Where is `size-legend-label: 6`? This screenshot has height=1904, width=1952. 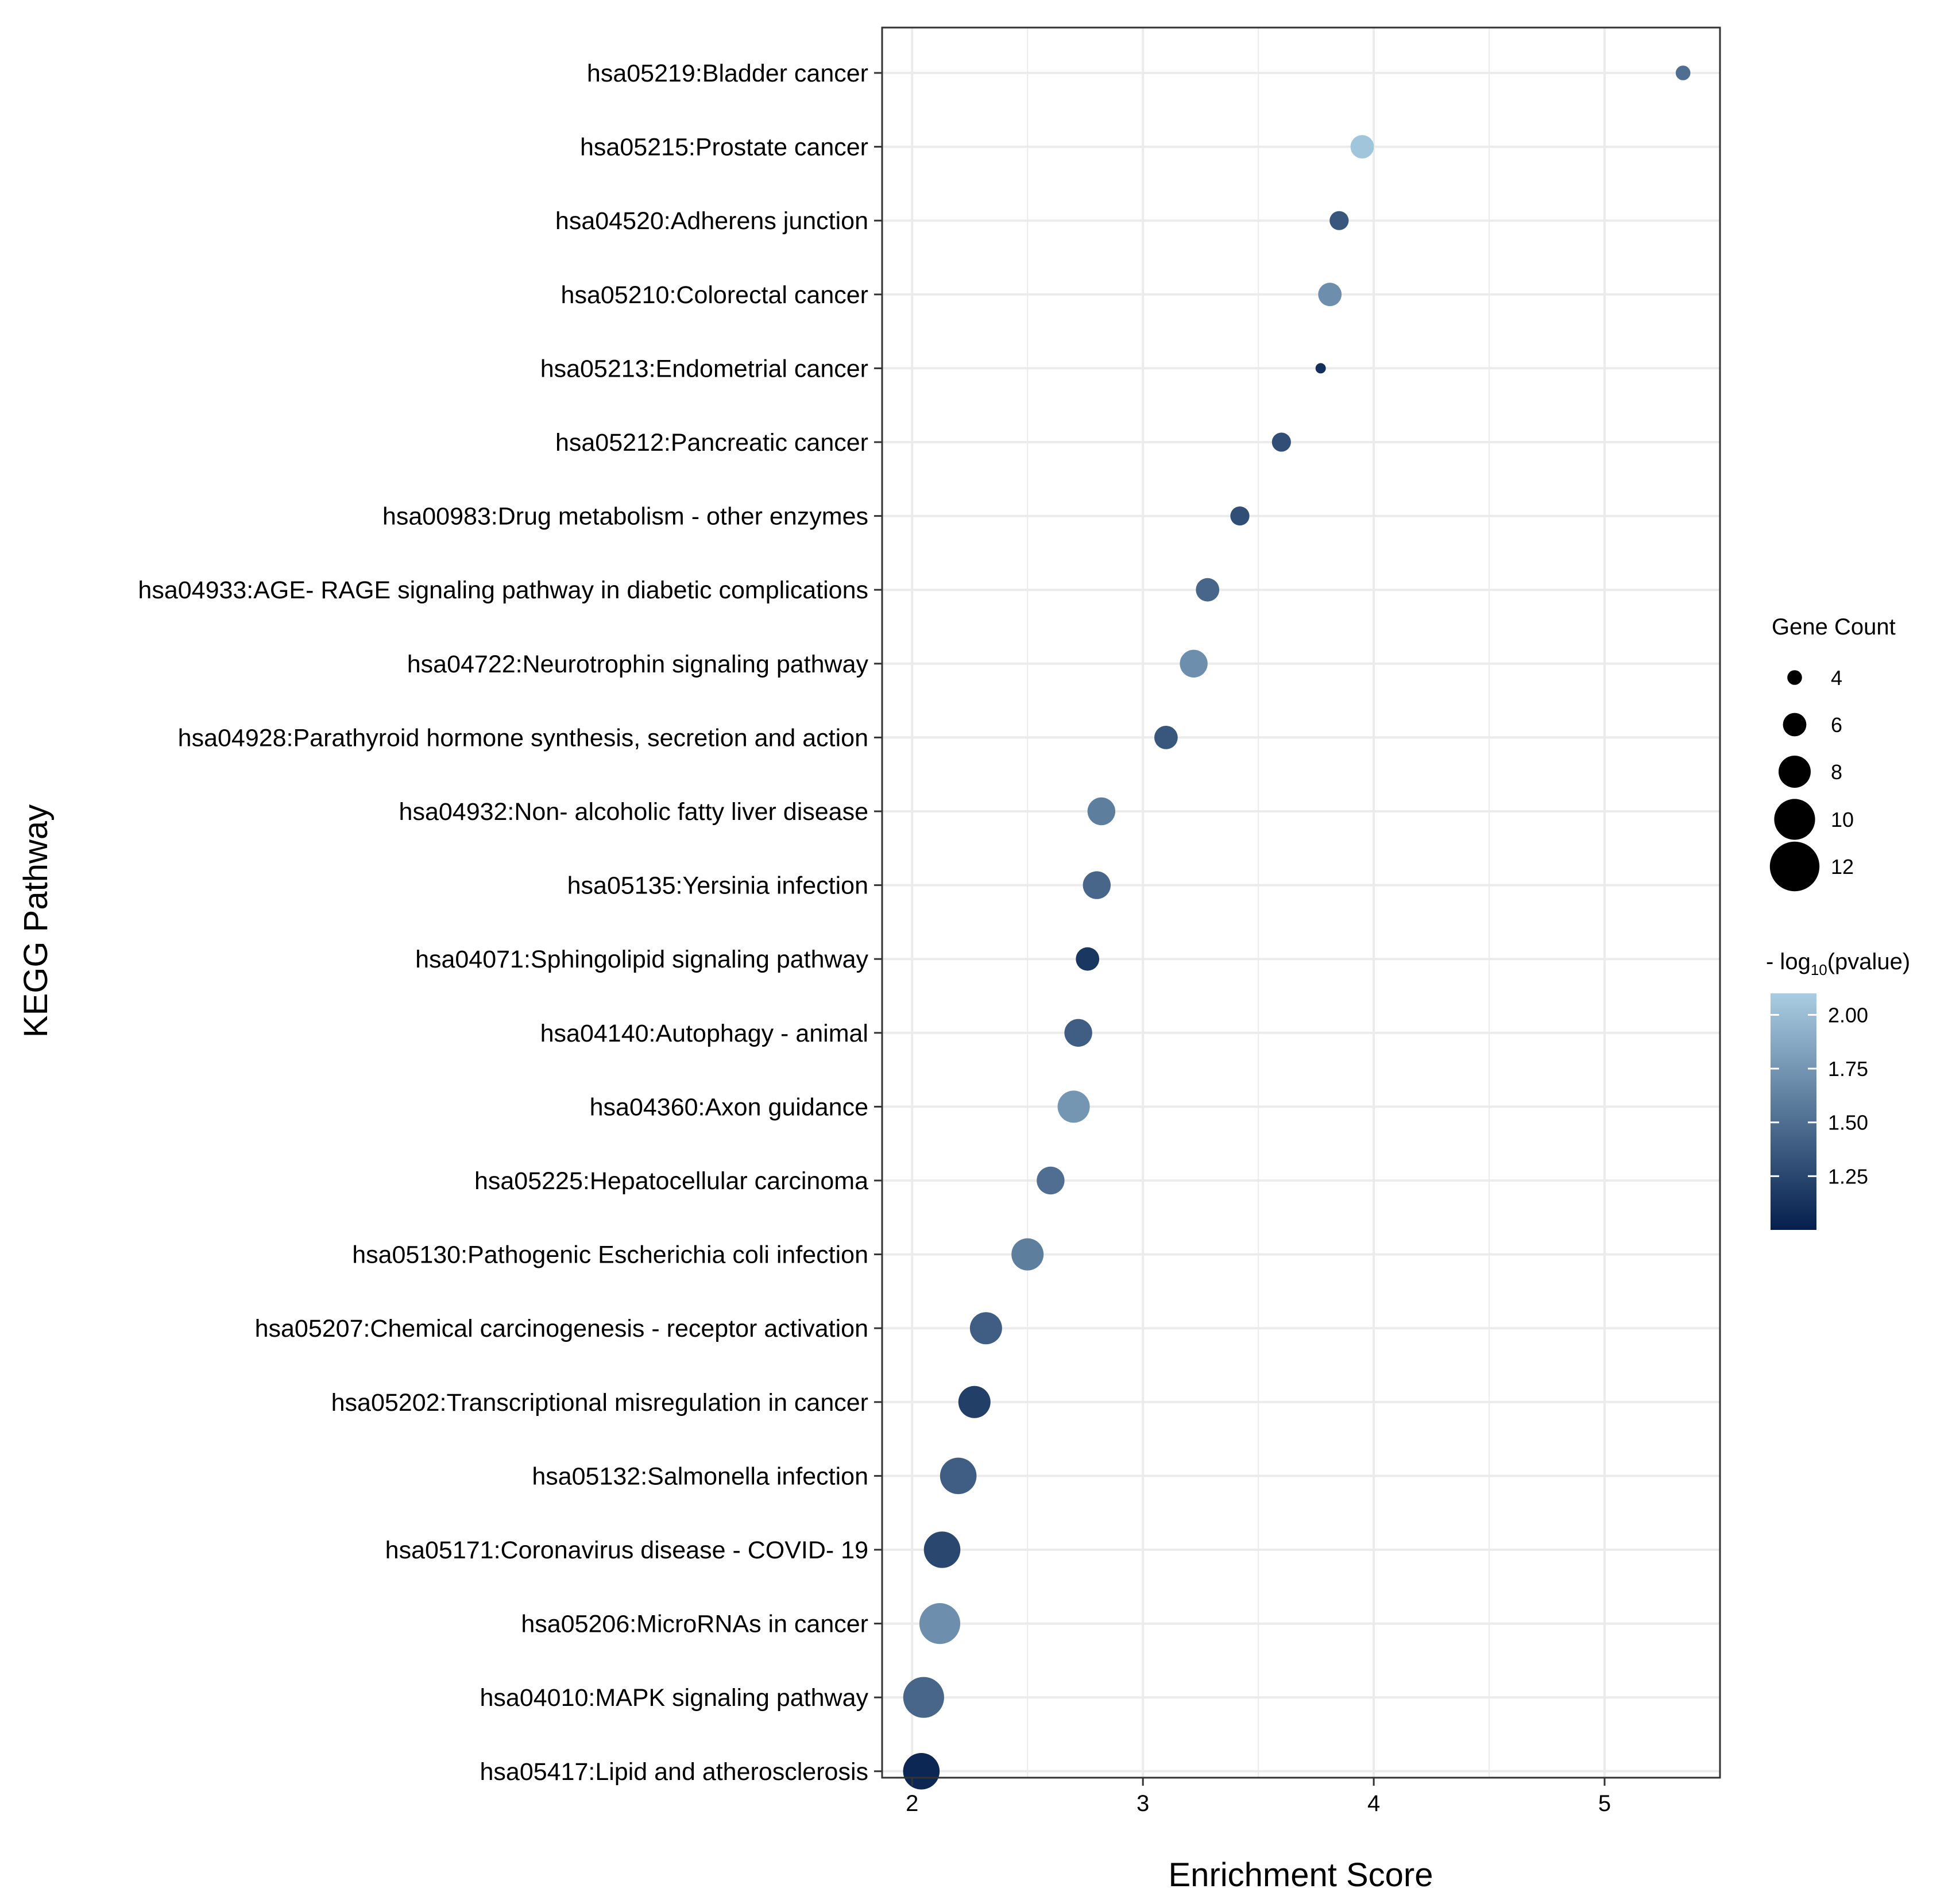 size-legend-label: 6 is located at coordinates (1836, 725).